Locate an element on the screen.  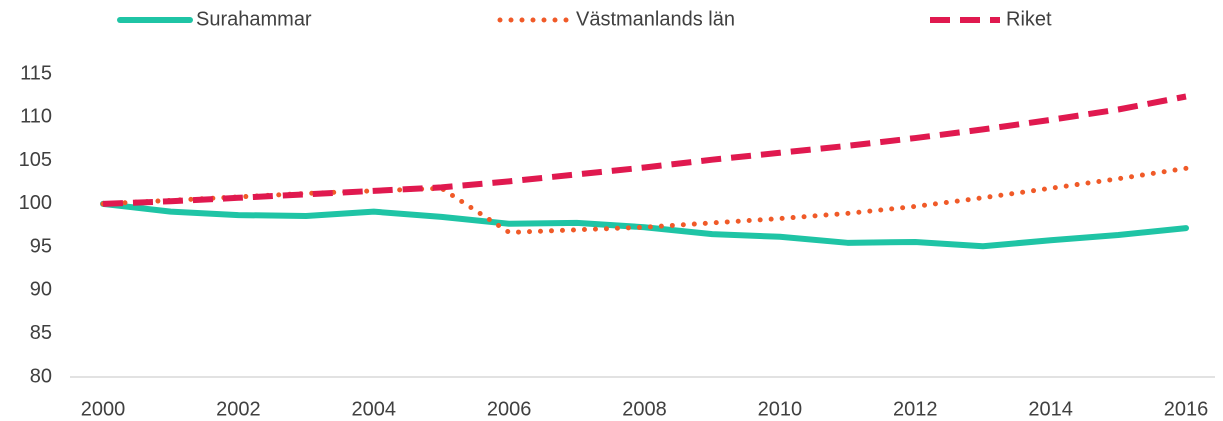
x-tick-label: 2006 is located at coordinates (509, 409).